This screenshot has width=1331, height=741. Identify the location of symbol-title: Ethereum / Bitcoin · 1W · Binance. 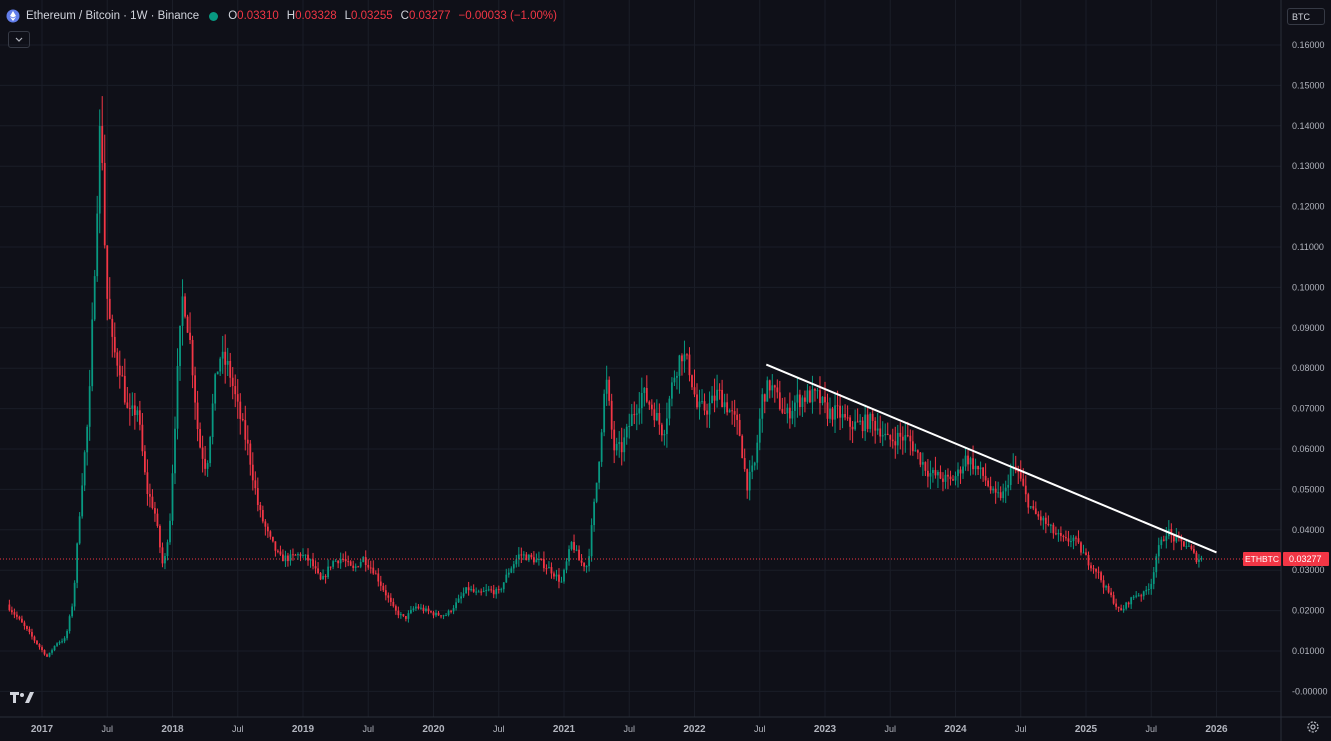
(113, 16).